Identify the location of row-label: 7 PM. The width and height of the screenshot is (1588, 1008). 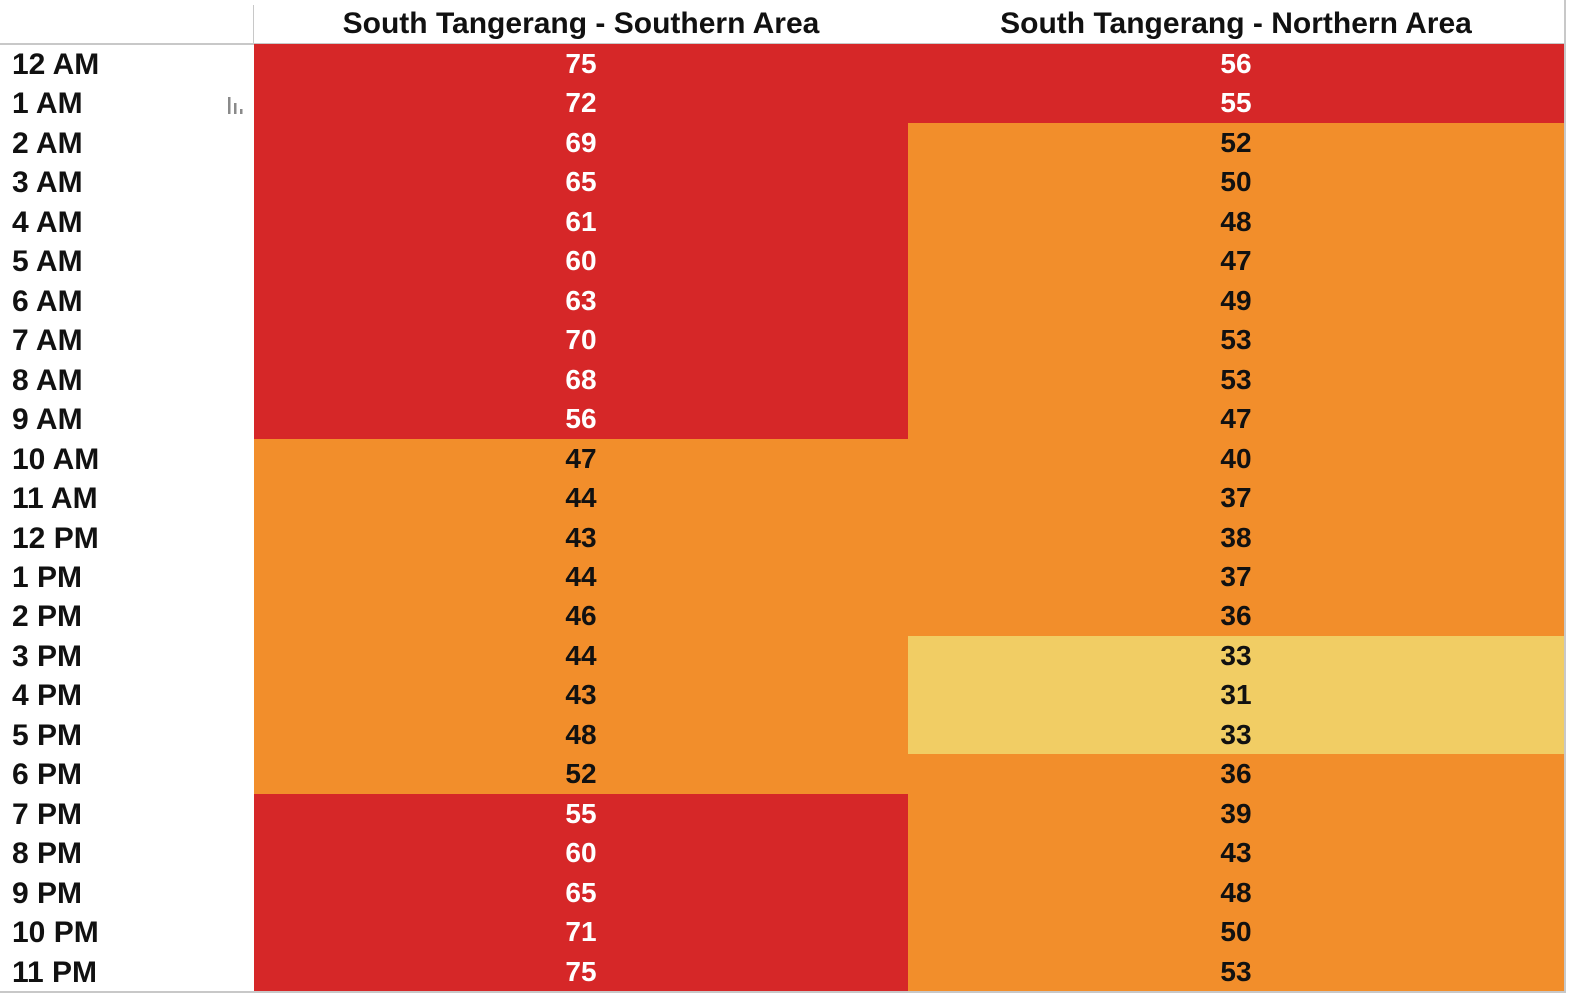
(47, 814).